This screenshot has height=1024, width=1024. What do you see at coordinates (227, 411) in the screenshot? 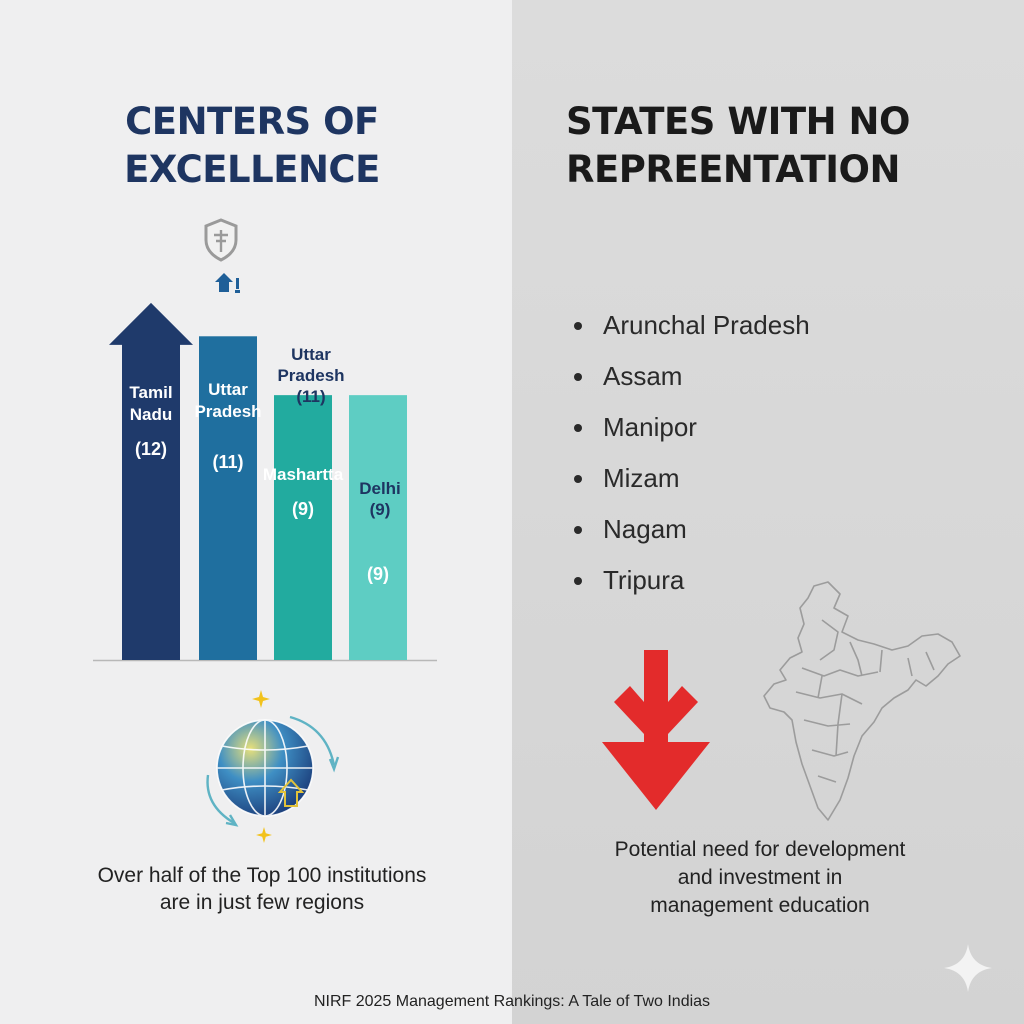
I see `bar-name-label: Pradesh` at bounding box center [227, 411].